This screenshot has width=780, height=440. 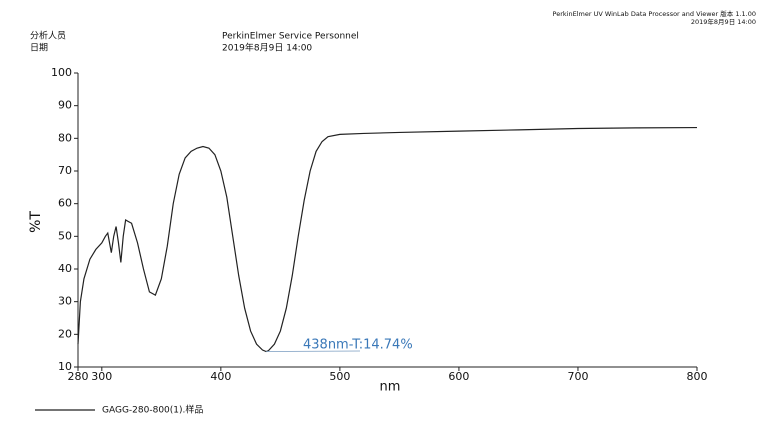 What do you see at coordinates (390, 387) in the screenshot?
I see `x-axis-label: nm` at bounding box center [390, 387].